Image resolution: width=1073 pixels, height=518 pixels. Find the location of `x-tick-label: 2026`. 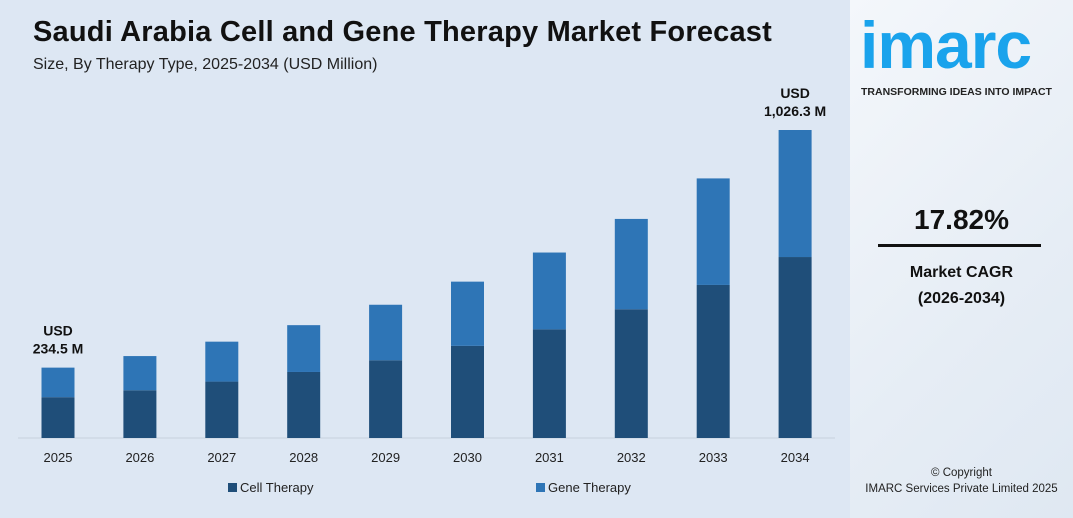

x-tick-label: 2026 is located at coordinates (139, 457).